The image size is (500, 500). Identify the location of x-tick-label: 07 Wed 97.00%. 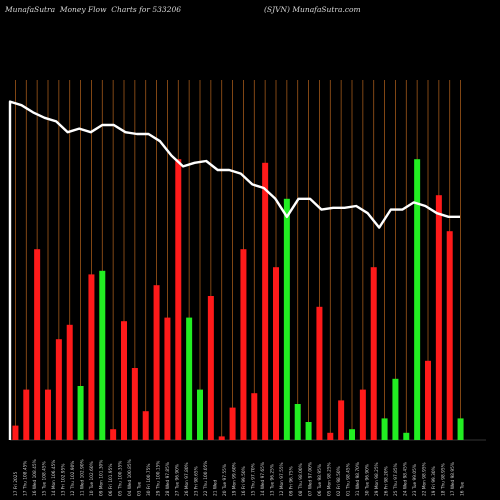
(310, 479).